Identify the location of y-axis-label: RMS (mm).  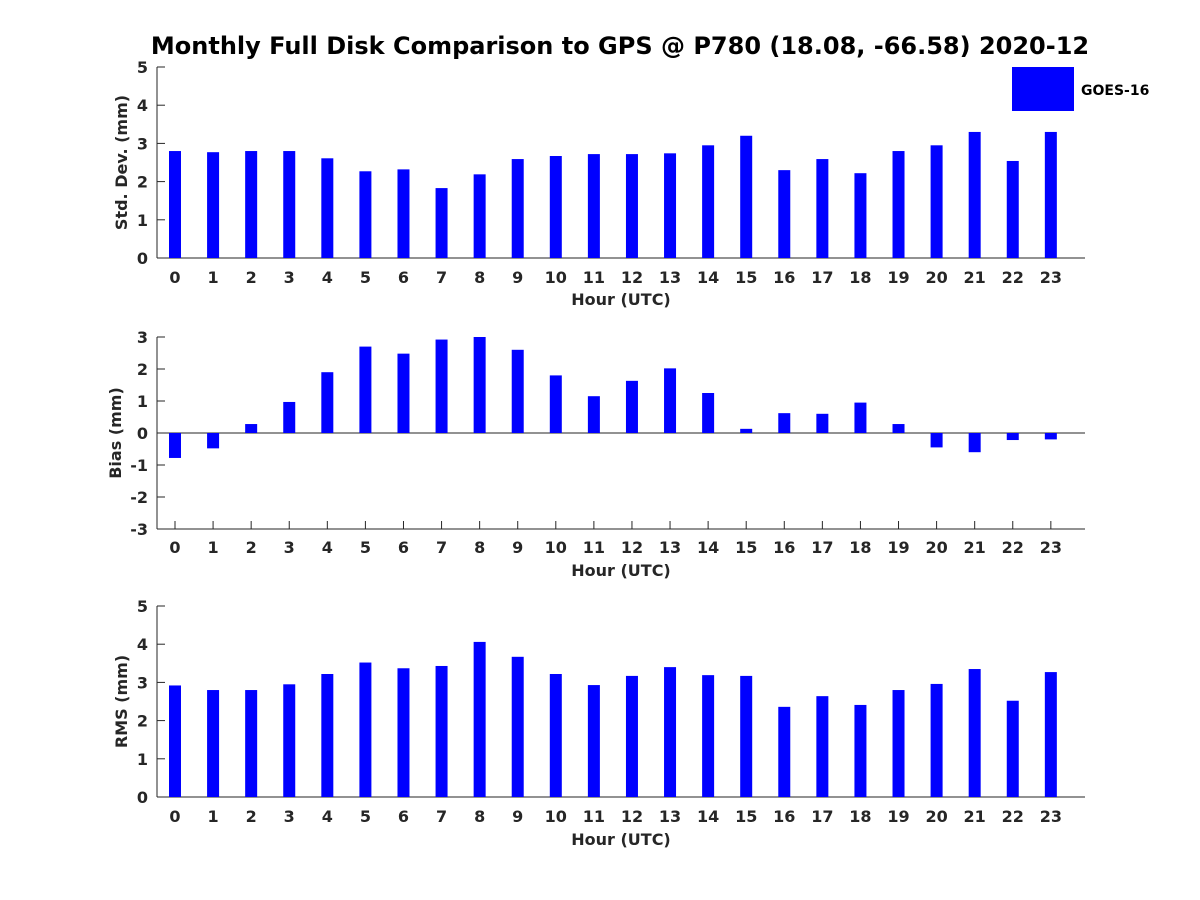
(121, 701).